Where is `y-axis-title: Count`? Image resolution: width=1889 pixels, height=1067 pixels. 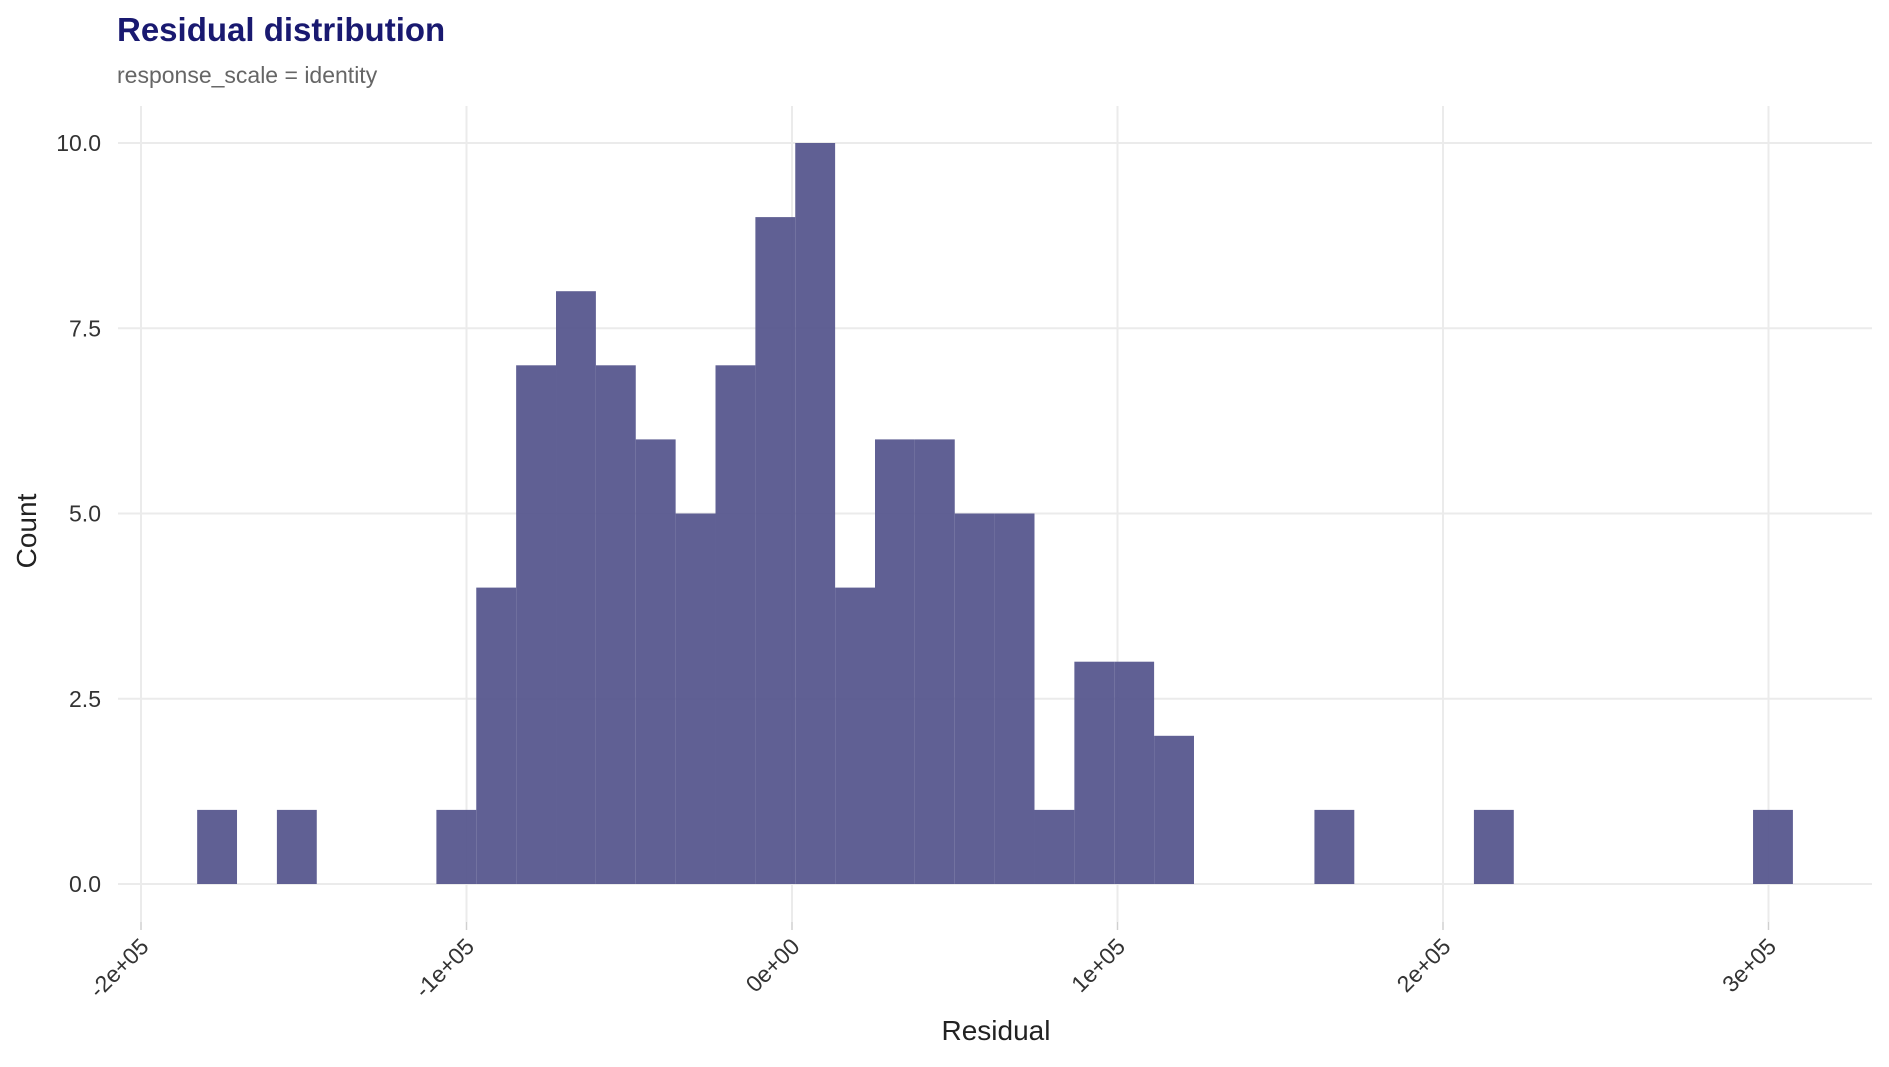
y-axis-title: Count is located at coordinates (26, 530).